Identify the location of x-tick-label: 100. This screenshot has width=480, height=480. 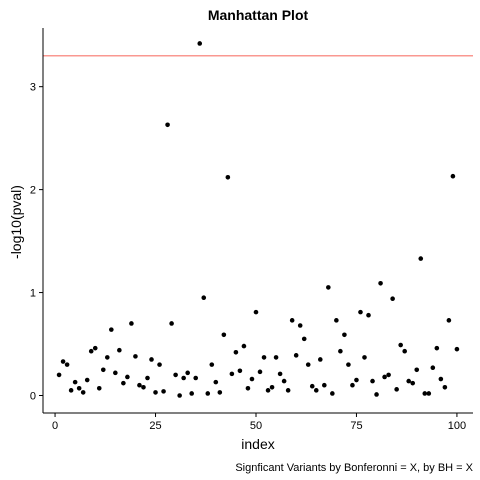
(457, 426).